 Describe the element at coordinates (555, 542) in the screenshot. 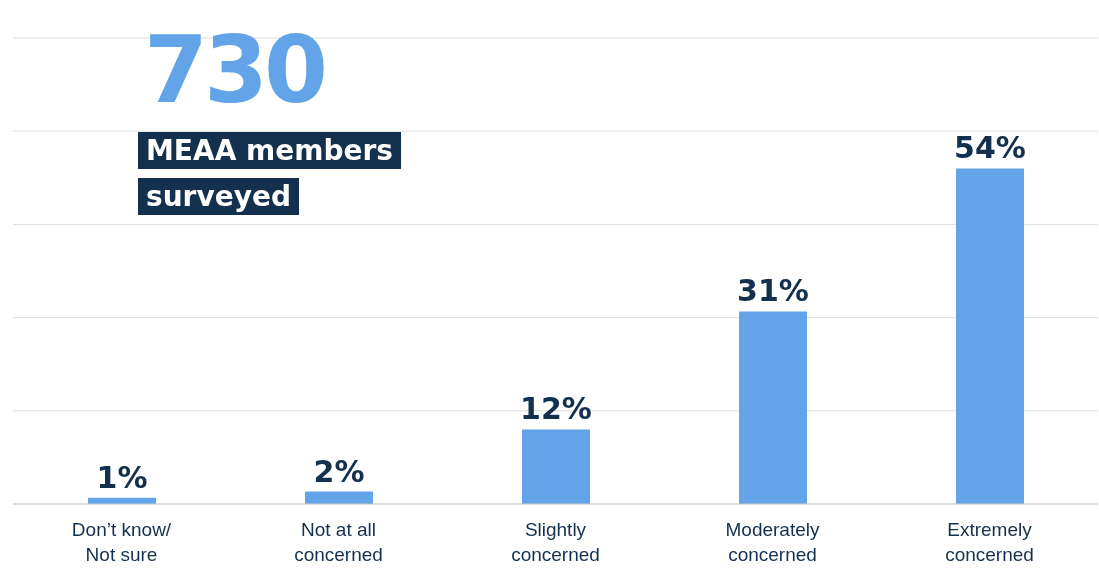

I see `x-tick-label: Slightly concerned` at that location.